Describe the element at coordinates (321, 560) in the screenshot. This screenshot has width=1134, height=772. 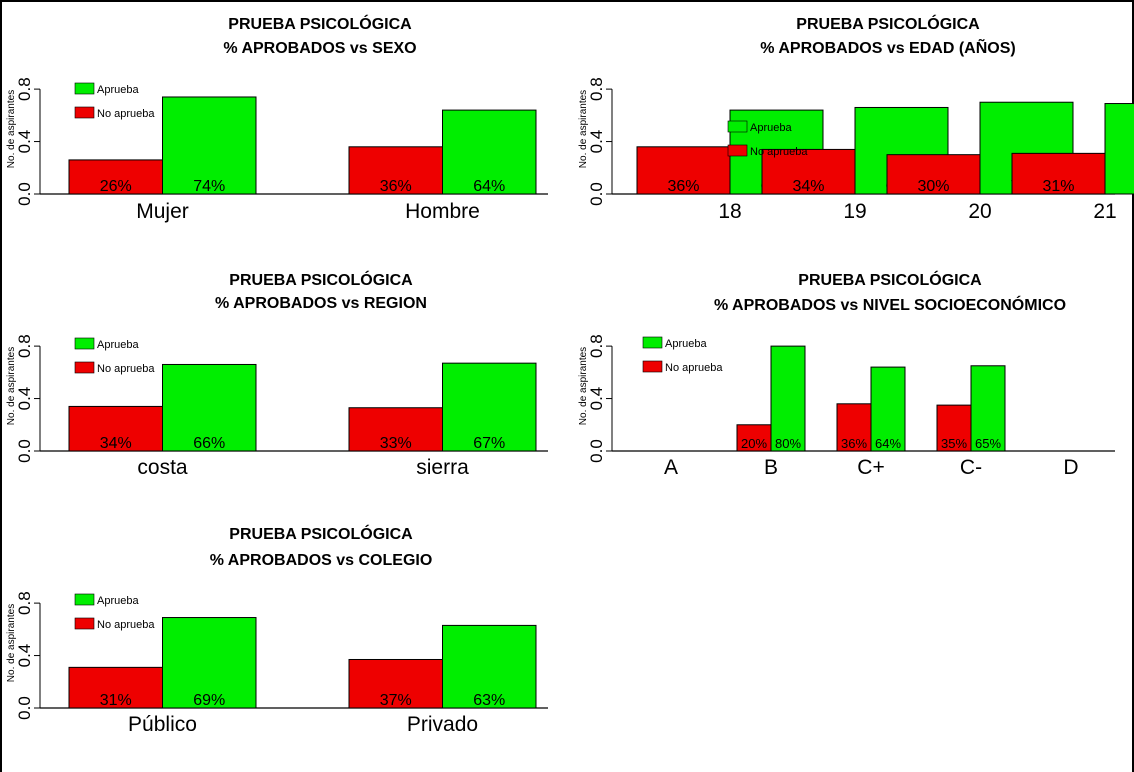
I see `chart-subtitle: % APROBADOS vs COLEGIO` at that location.